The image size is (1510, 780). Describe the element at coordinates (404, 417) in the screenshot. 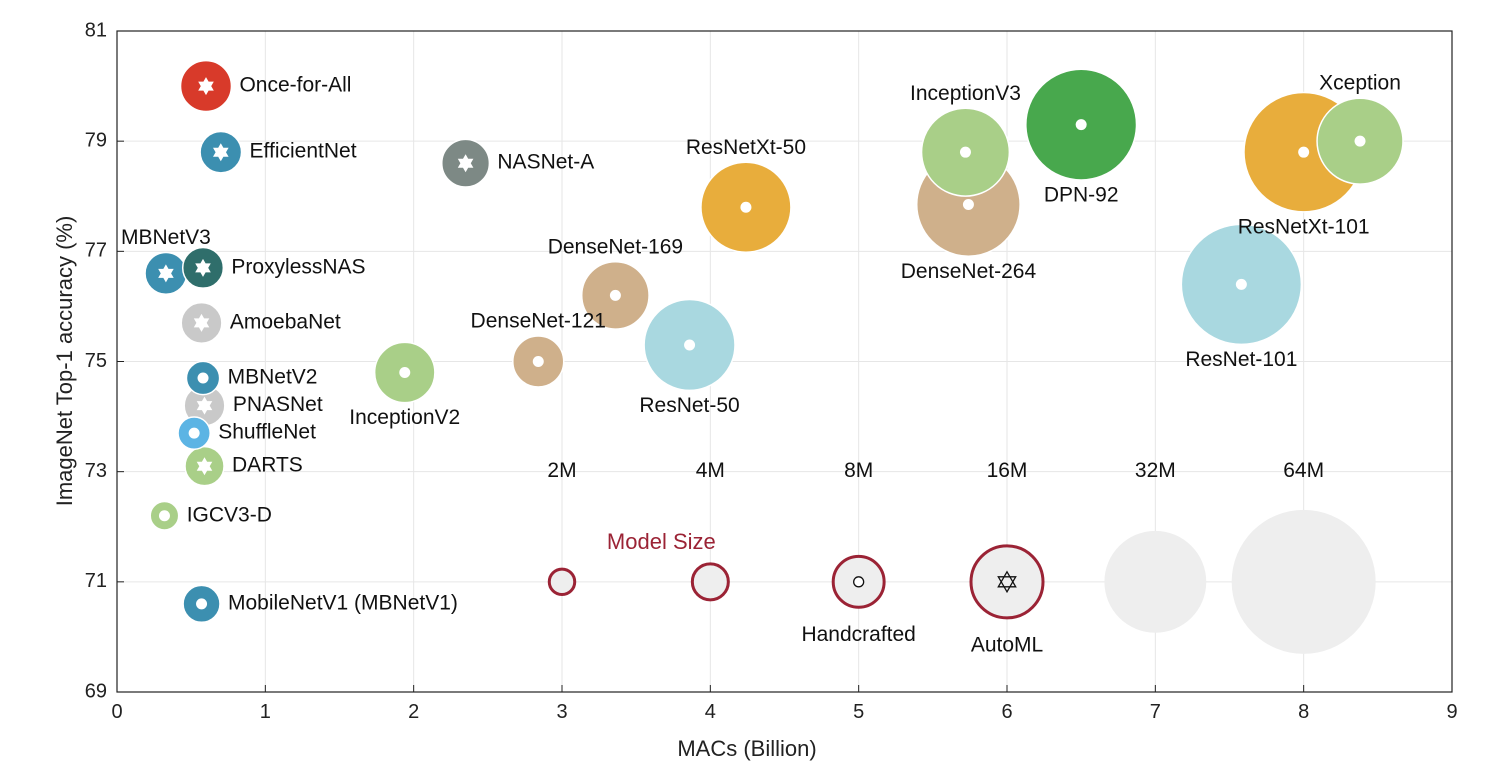

I see `point-label: InceptionV2` at that location.